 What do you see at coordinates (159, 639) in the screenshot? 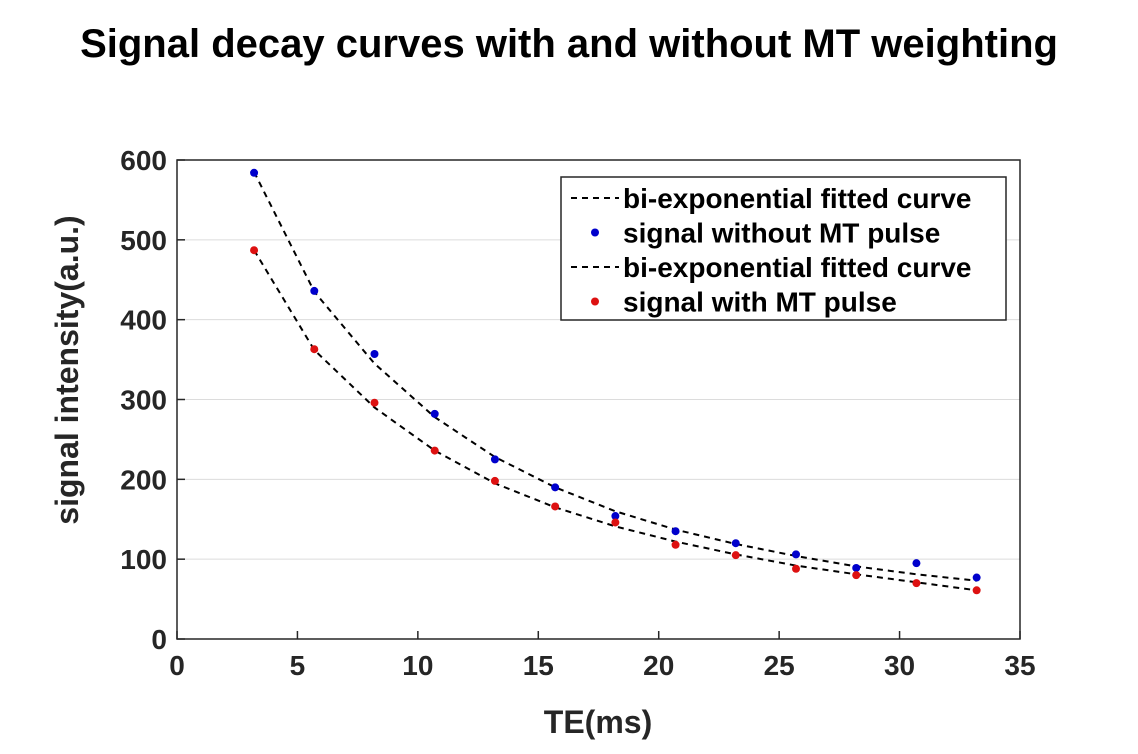
I see `y-tick-label: 0` at bounding box center [159, 639].